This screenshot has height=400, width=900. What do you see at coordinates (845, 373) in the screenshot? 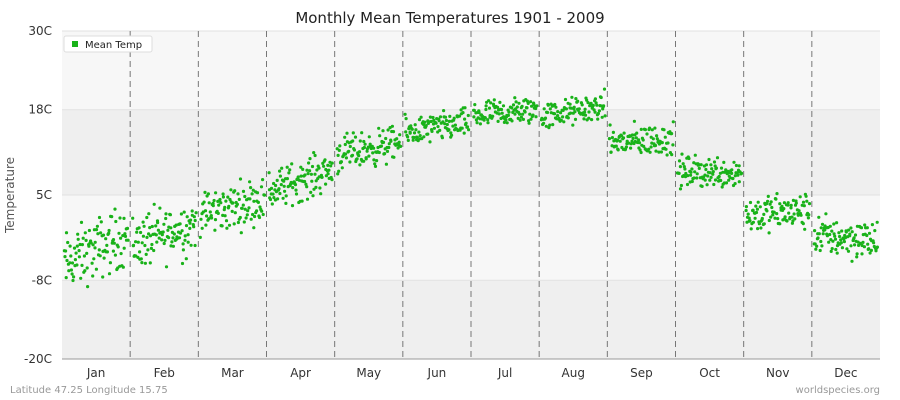
I see `x-tick-label: Dec` at bounding box center [845, 373].